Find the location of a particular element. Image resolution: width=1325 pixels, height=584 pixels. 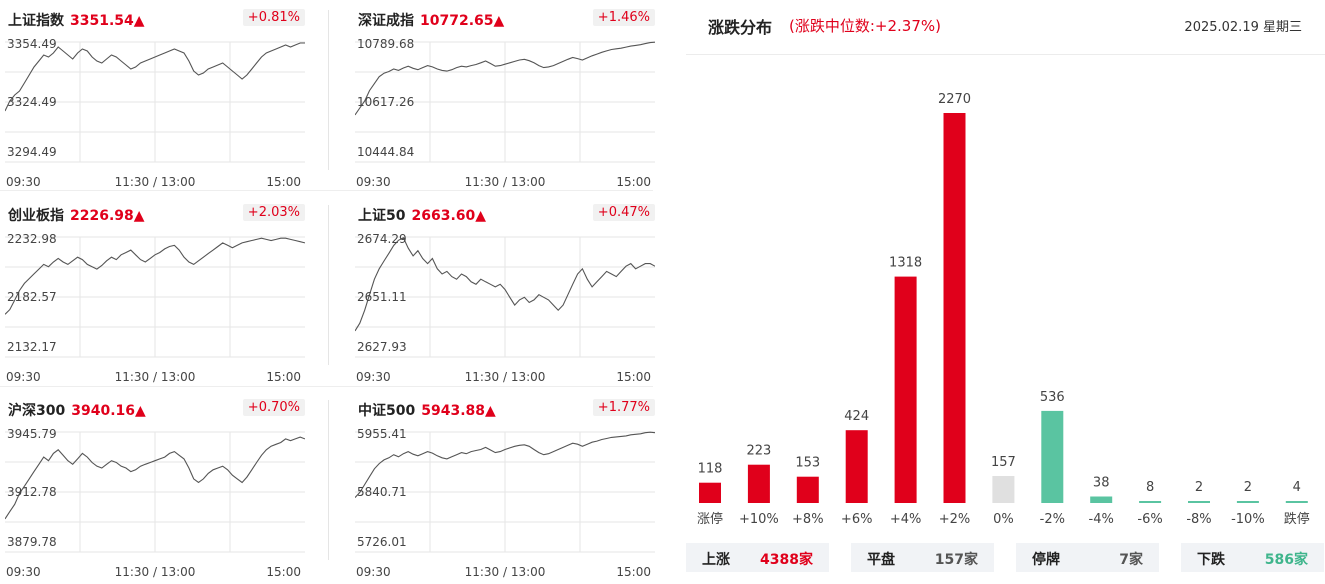

y-min-label: 5726.01 is located at coordinates (382, 542).